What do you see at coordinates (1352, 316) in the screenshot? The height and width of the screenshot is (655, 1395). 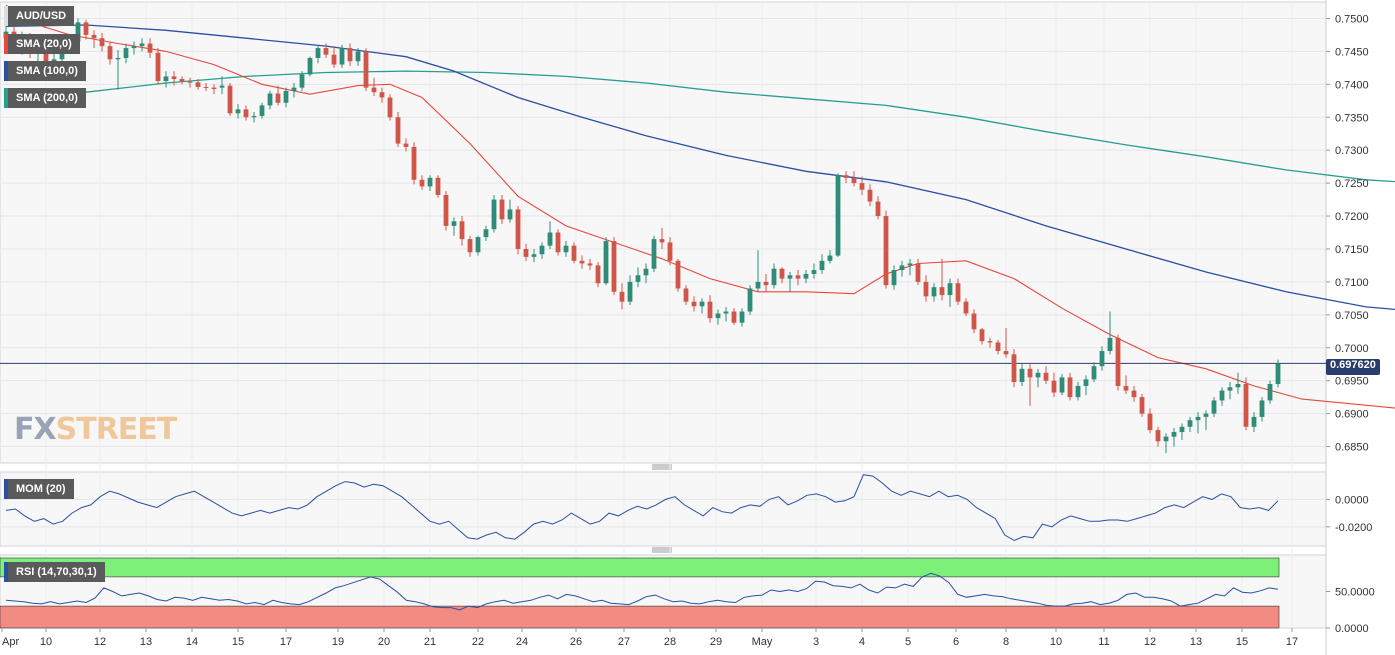 I see `price-tick-label: 0.7050` at bounding box center [1352, 316].